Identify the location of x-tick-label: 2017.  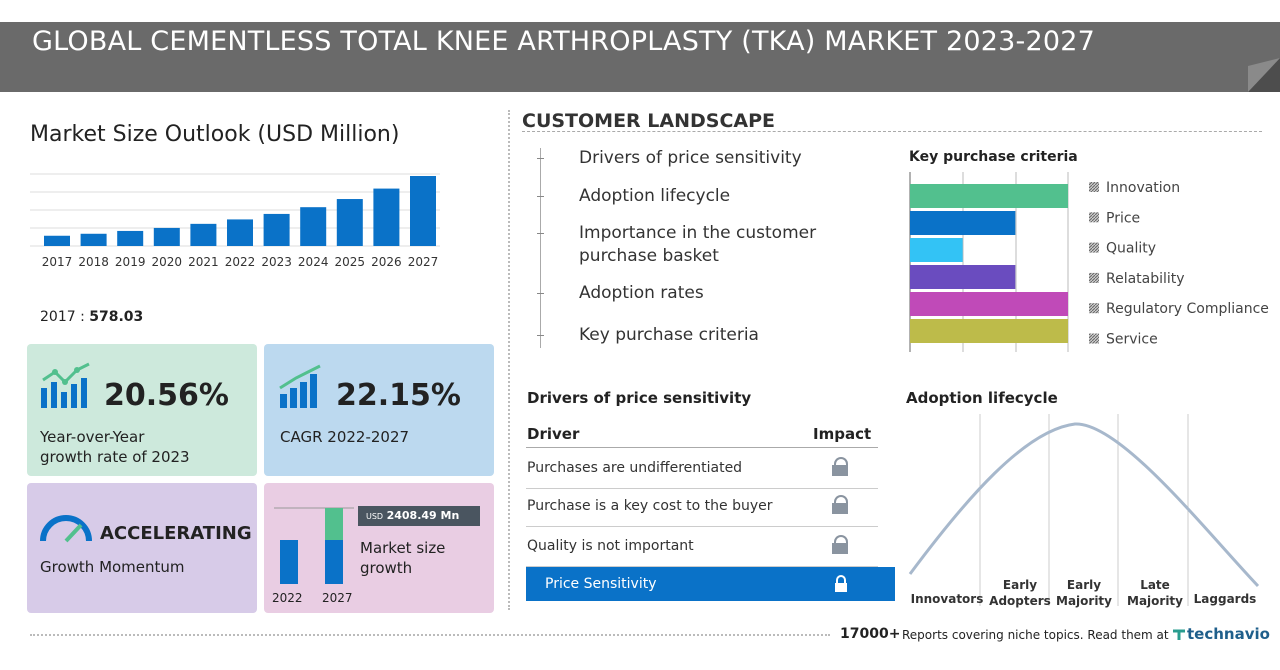
(57, 262).